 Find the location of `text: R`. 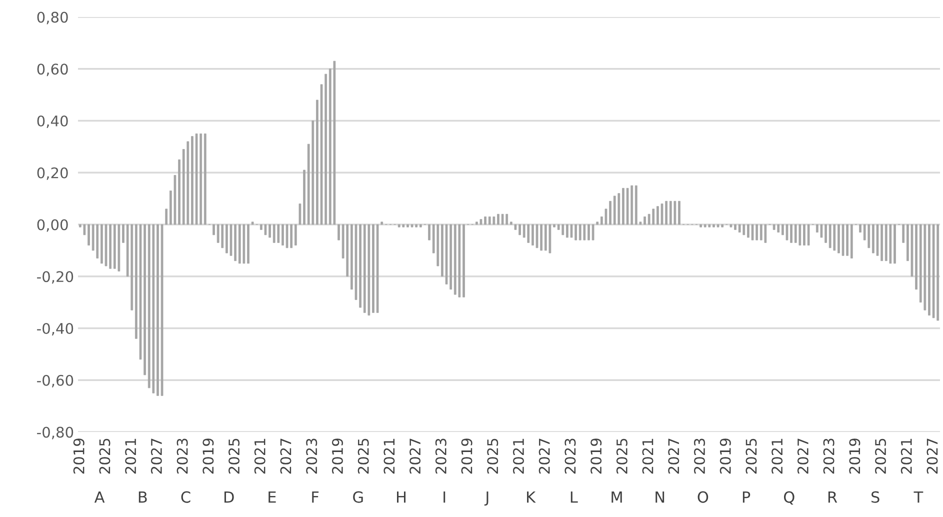

text: R is located at coordinates (833, 497).